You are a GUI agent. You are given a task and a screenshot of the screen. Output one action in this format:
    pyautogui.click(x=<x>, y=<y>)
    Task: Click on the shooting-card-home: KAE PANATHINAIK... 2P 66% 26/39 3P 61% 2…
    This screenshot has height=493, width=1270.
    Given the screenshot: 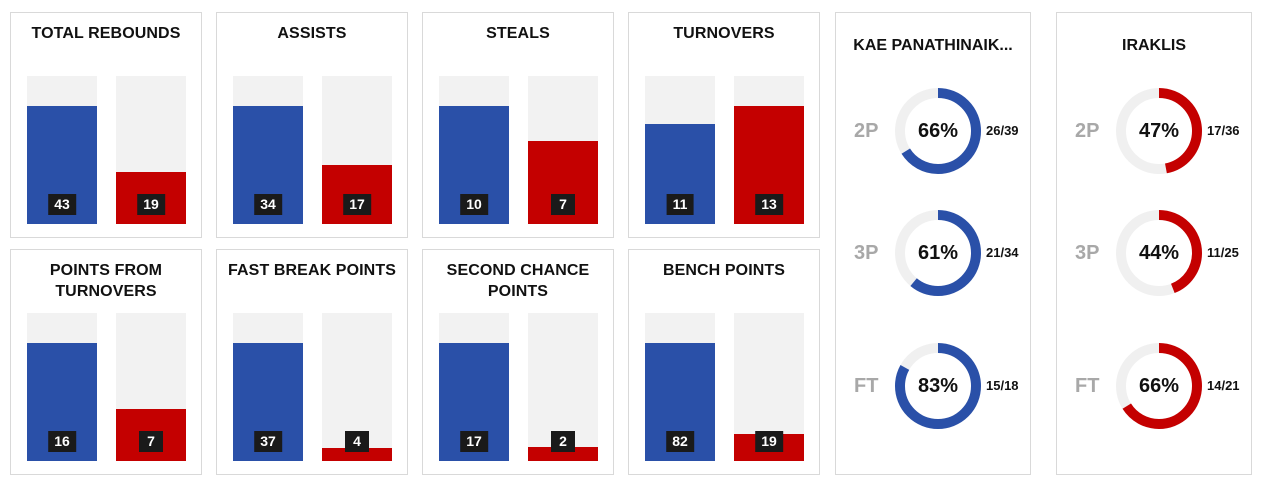 What is the action you would take?
    pyautogui.click(x=933, y=243)
    